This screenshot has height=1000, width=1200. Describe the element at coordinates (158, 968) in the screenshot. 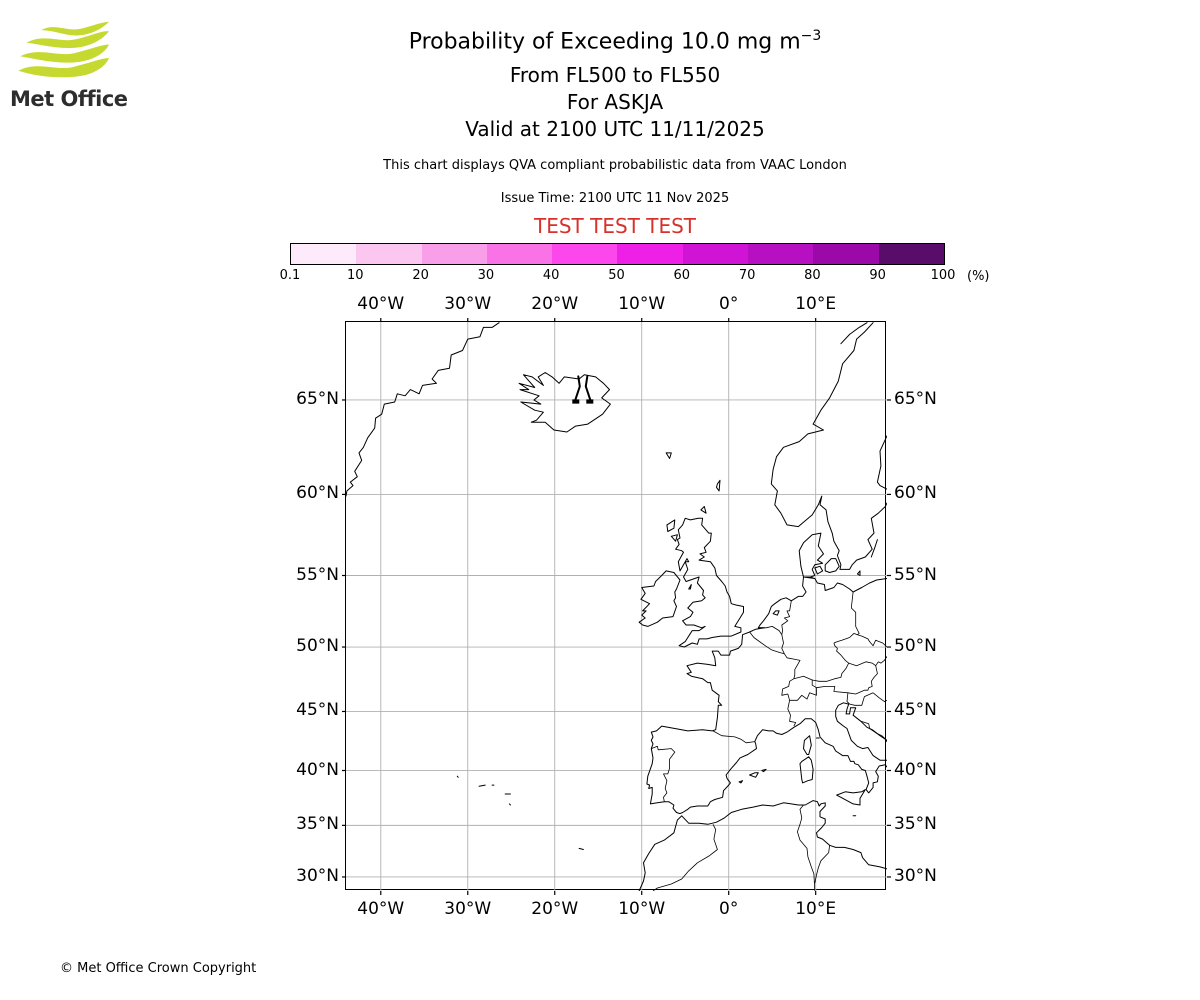

I see `copyright-text: © Met Office Crown Copyright` at that location.